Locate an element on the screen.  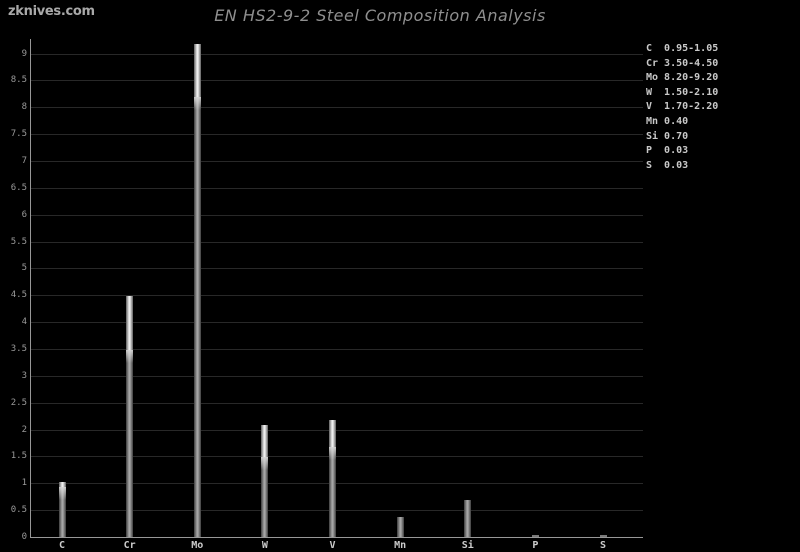
legend-entry-Mn: Mn 0.40 is located at coordinates (682, 122).